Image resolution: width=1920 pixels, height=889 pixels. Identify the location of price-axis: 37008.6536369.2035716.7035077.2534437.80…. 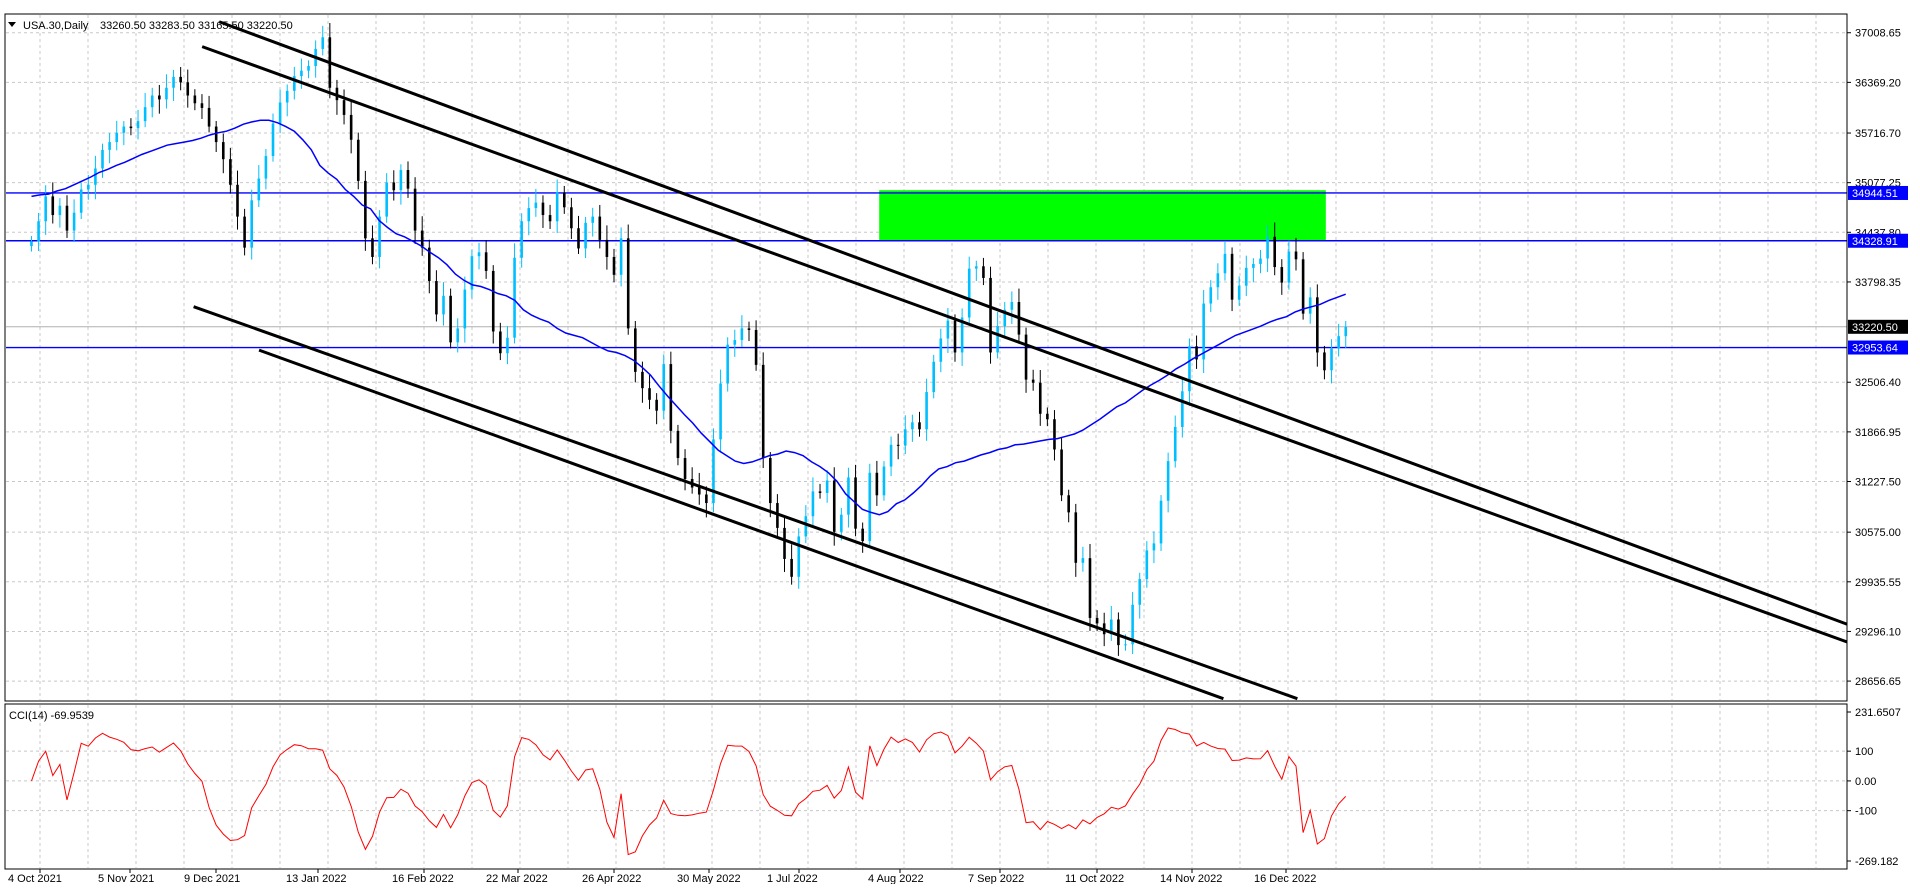
(1873, 357).